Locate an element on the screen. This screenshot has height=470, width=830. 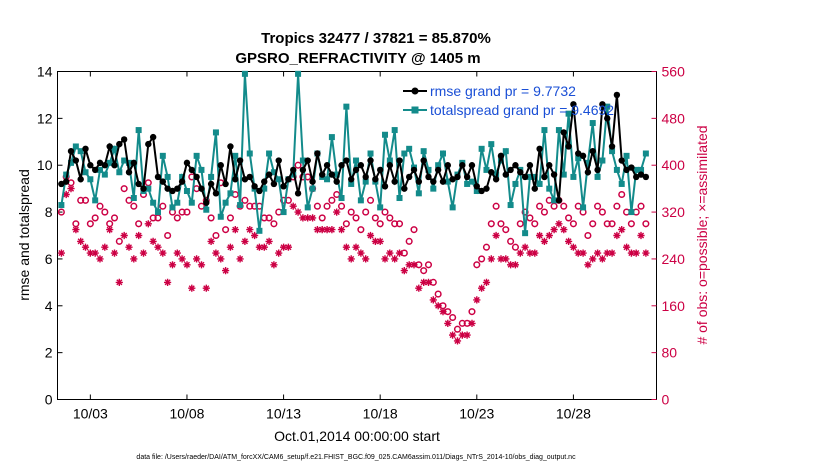
x-tick-label: 10/08 is located at coordinates (186, 414).